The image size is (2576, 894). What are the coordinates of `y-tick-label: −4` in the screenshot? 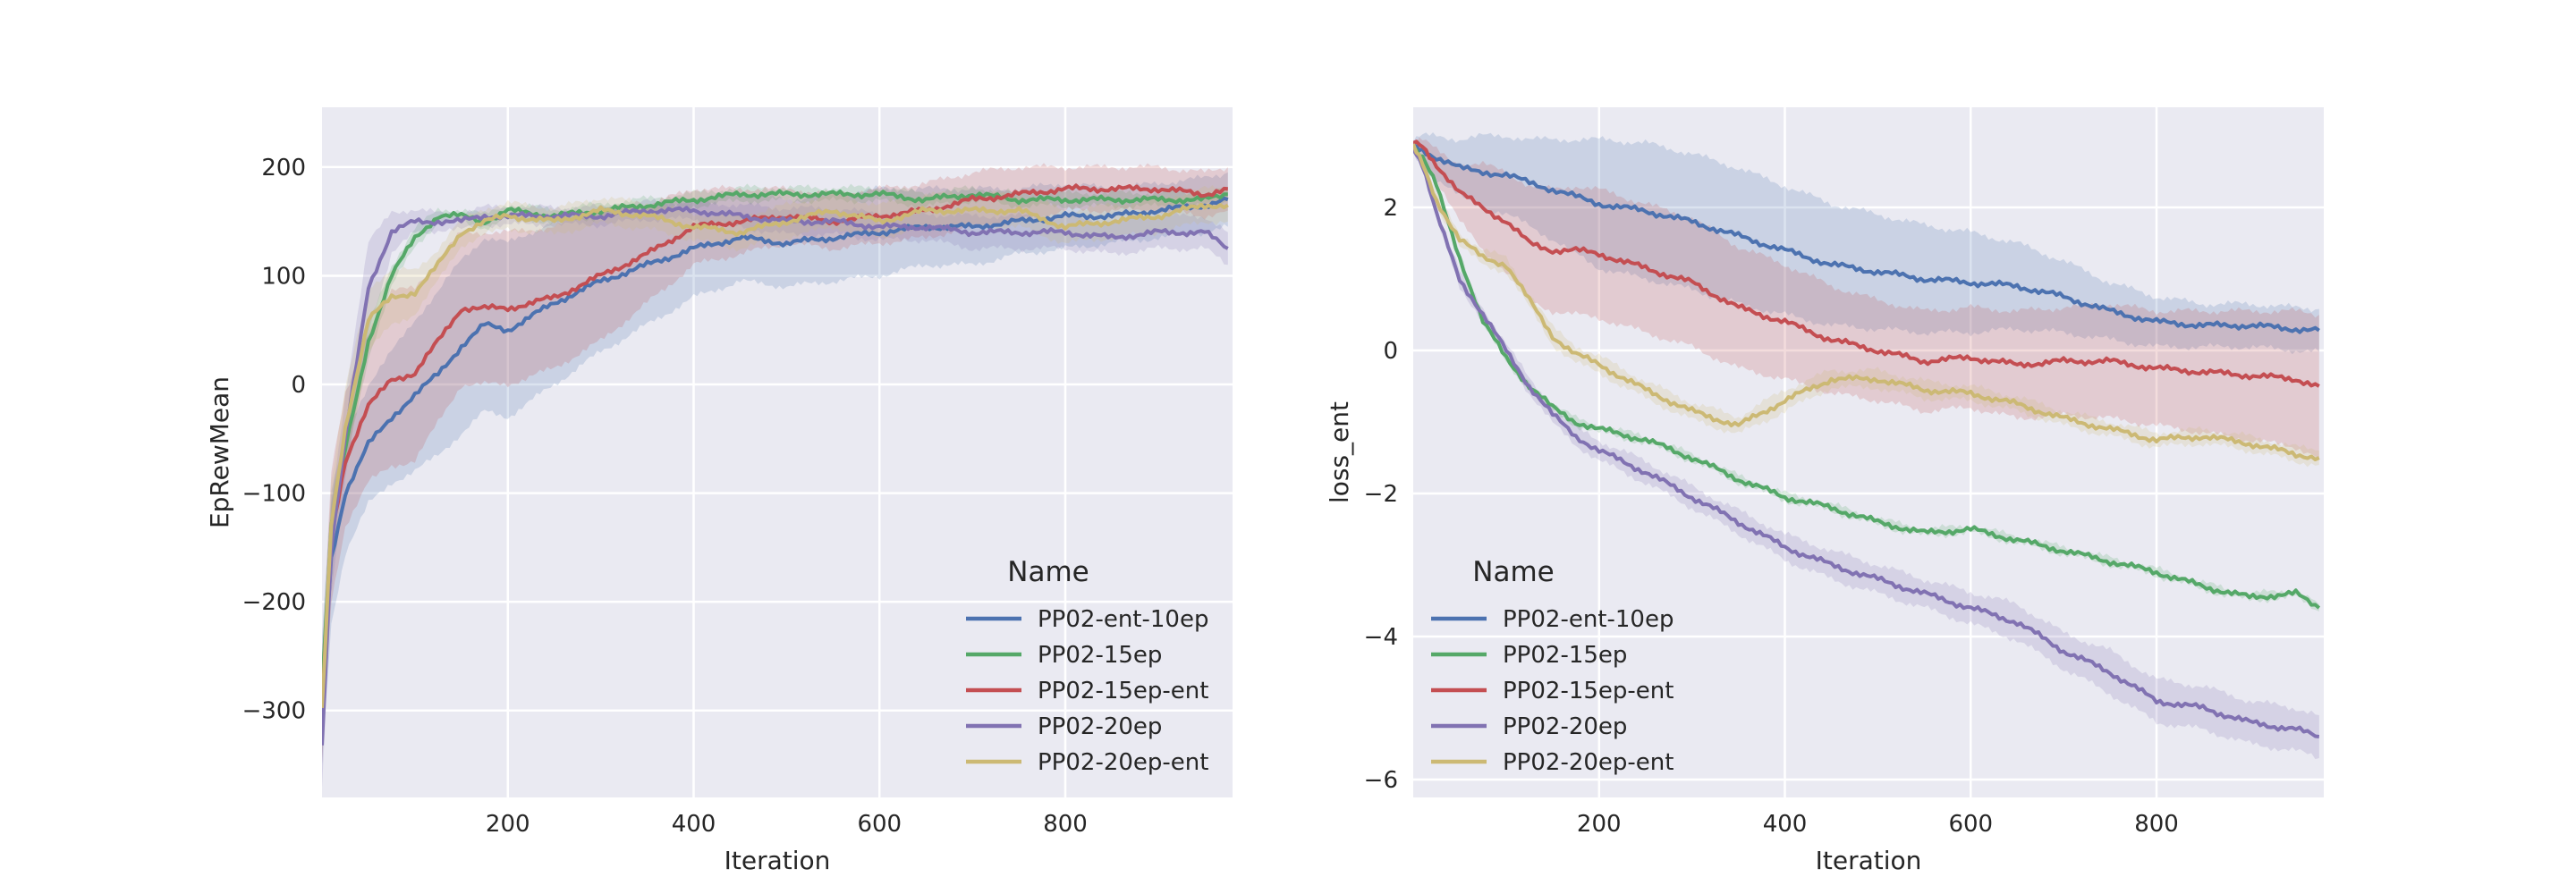 It's located at (1381, 637).